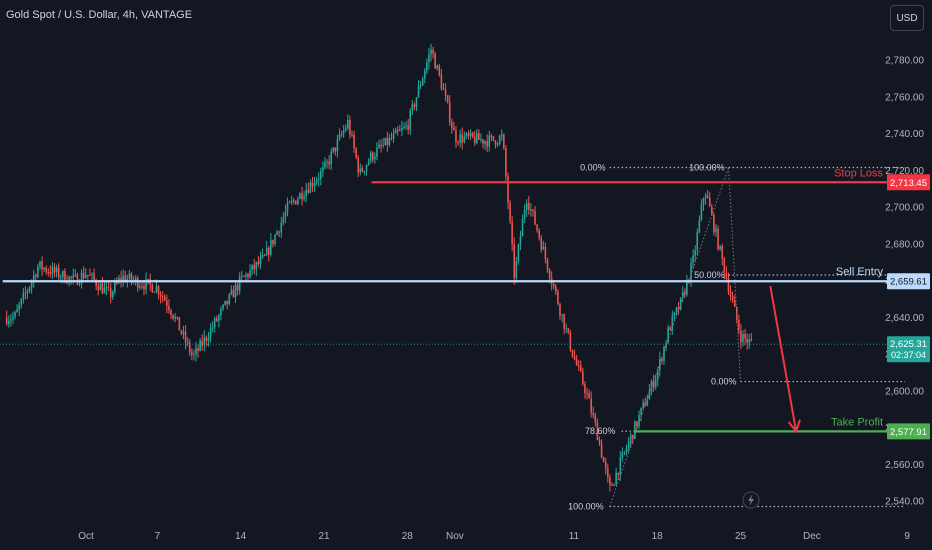 Image resolution: width=932 pixels, height=550 pixels. What do you see at coordinates (650, 179) in the screenshot?
I see `price-line-stop-loss: 2,713.45 Stop Loss` at bounding box center [650, 179].